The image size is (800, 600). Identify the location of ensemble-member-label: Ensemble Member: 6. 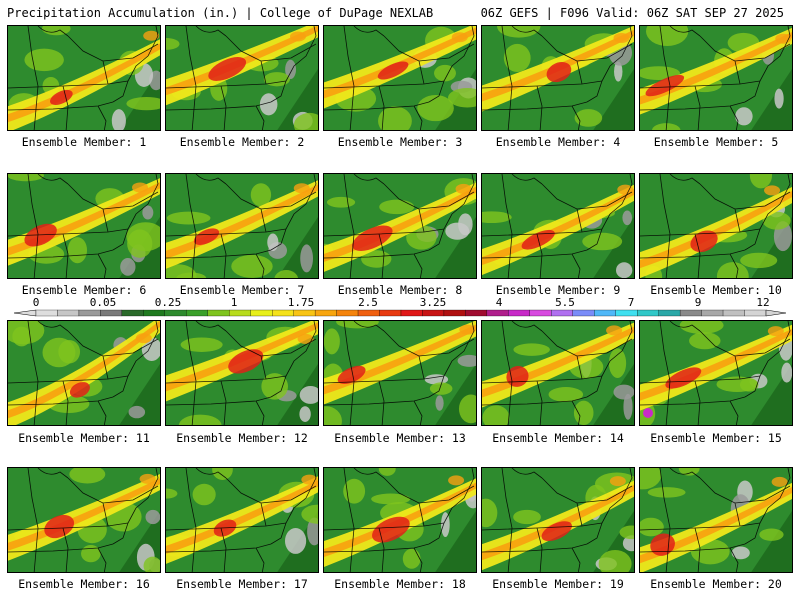
(84, 290).